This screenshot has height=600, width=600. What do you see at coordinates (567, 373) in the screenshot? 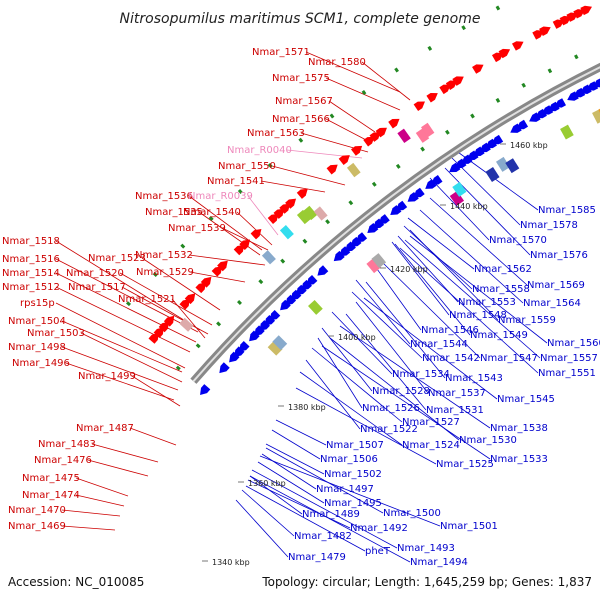
I see `right-gene-label: Nmar_1551` at bounding box center [567, 373].